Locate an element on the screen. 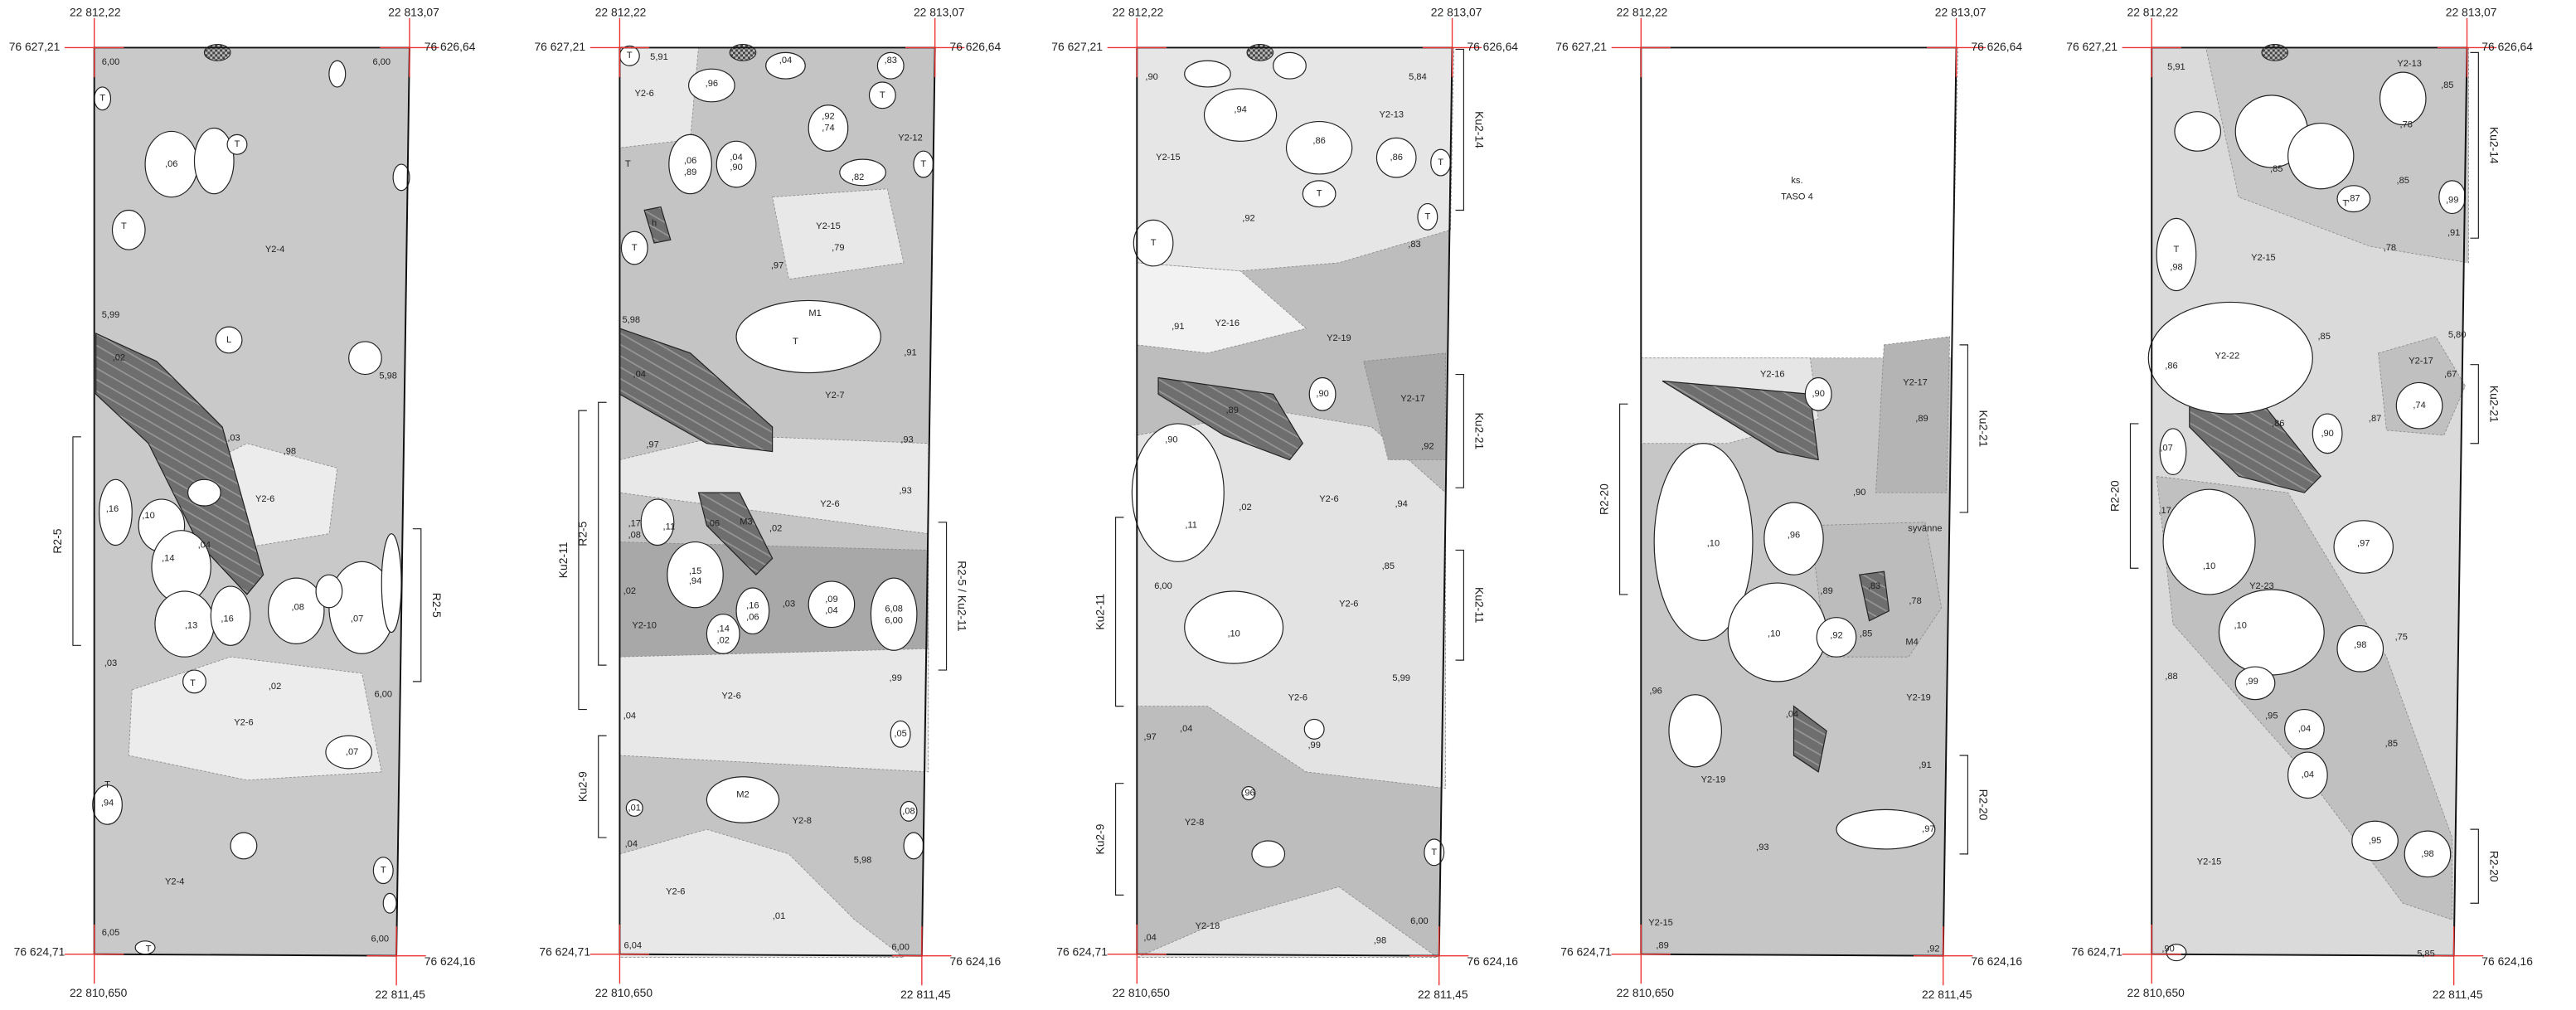  plan-label: ,08 is located at coordinates (908, 811).